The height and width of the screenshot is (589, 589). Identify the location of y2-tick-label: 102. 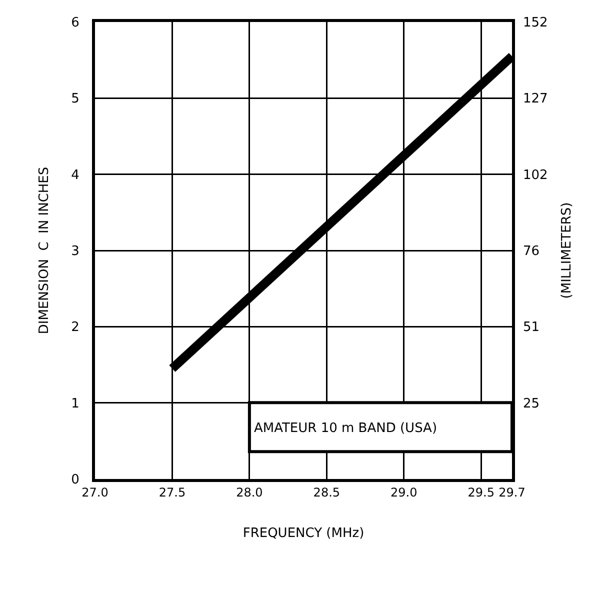
(535, 175).